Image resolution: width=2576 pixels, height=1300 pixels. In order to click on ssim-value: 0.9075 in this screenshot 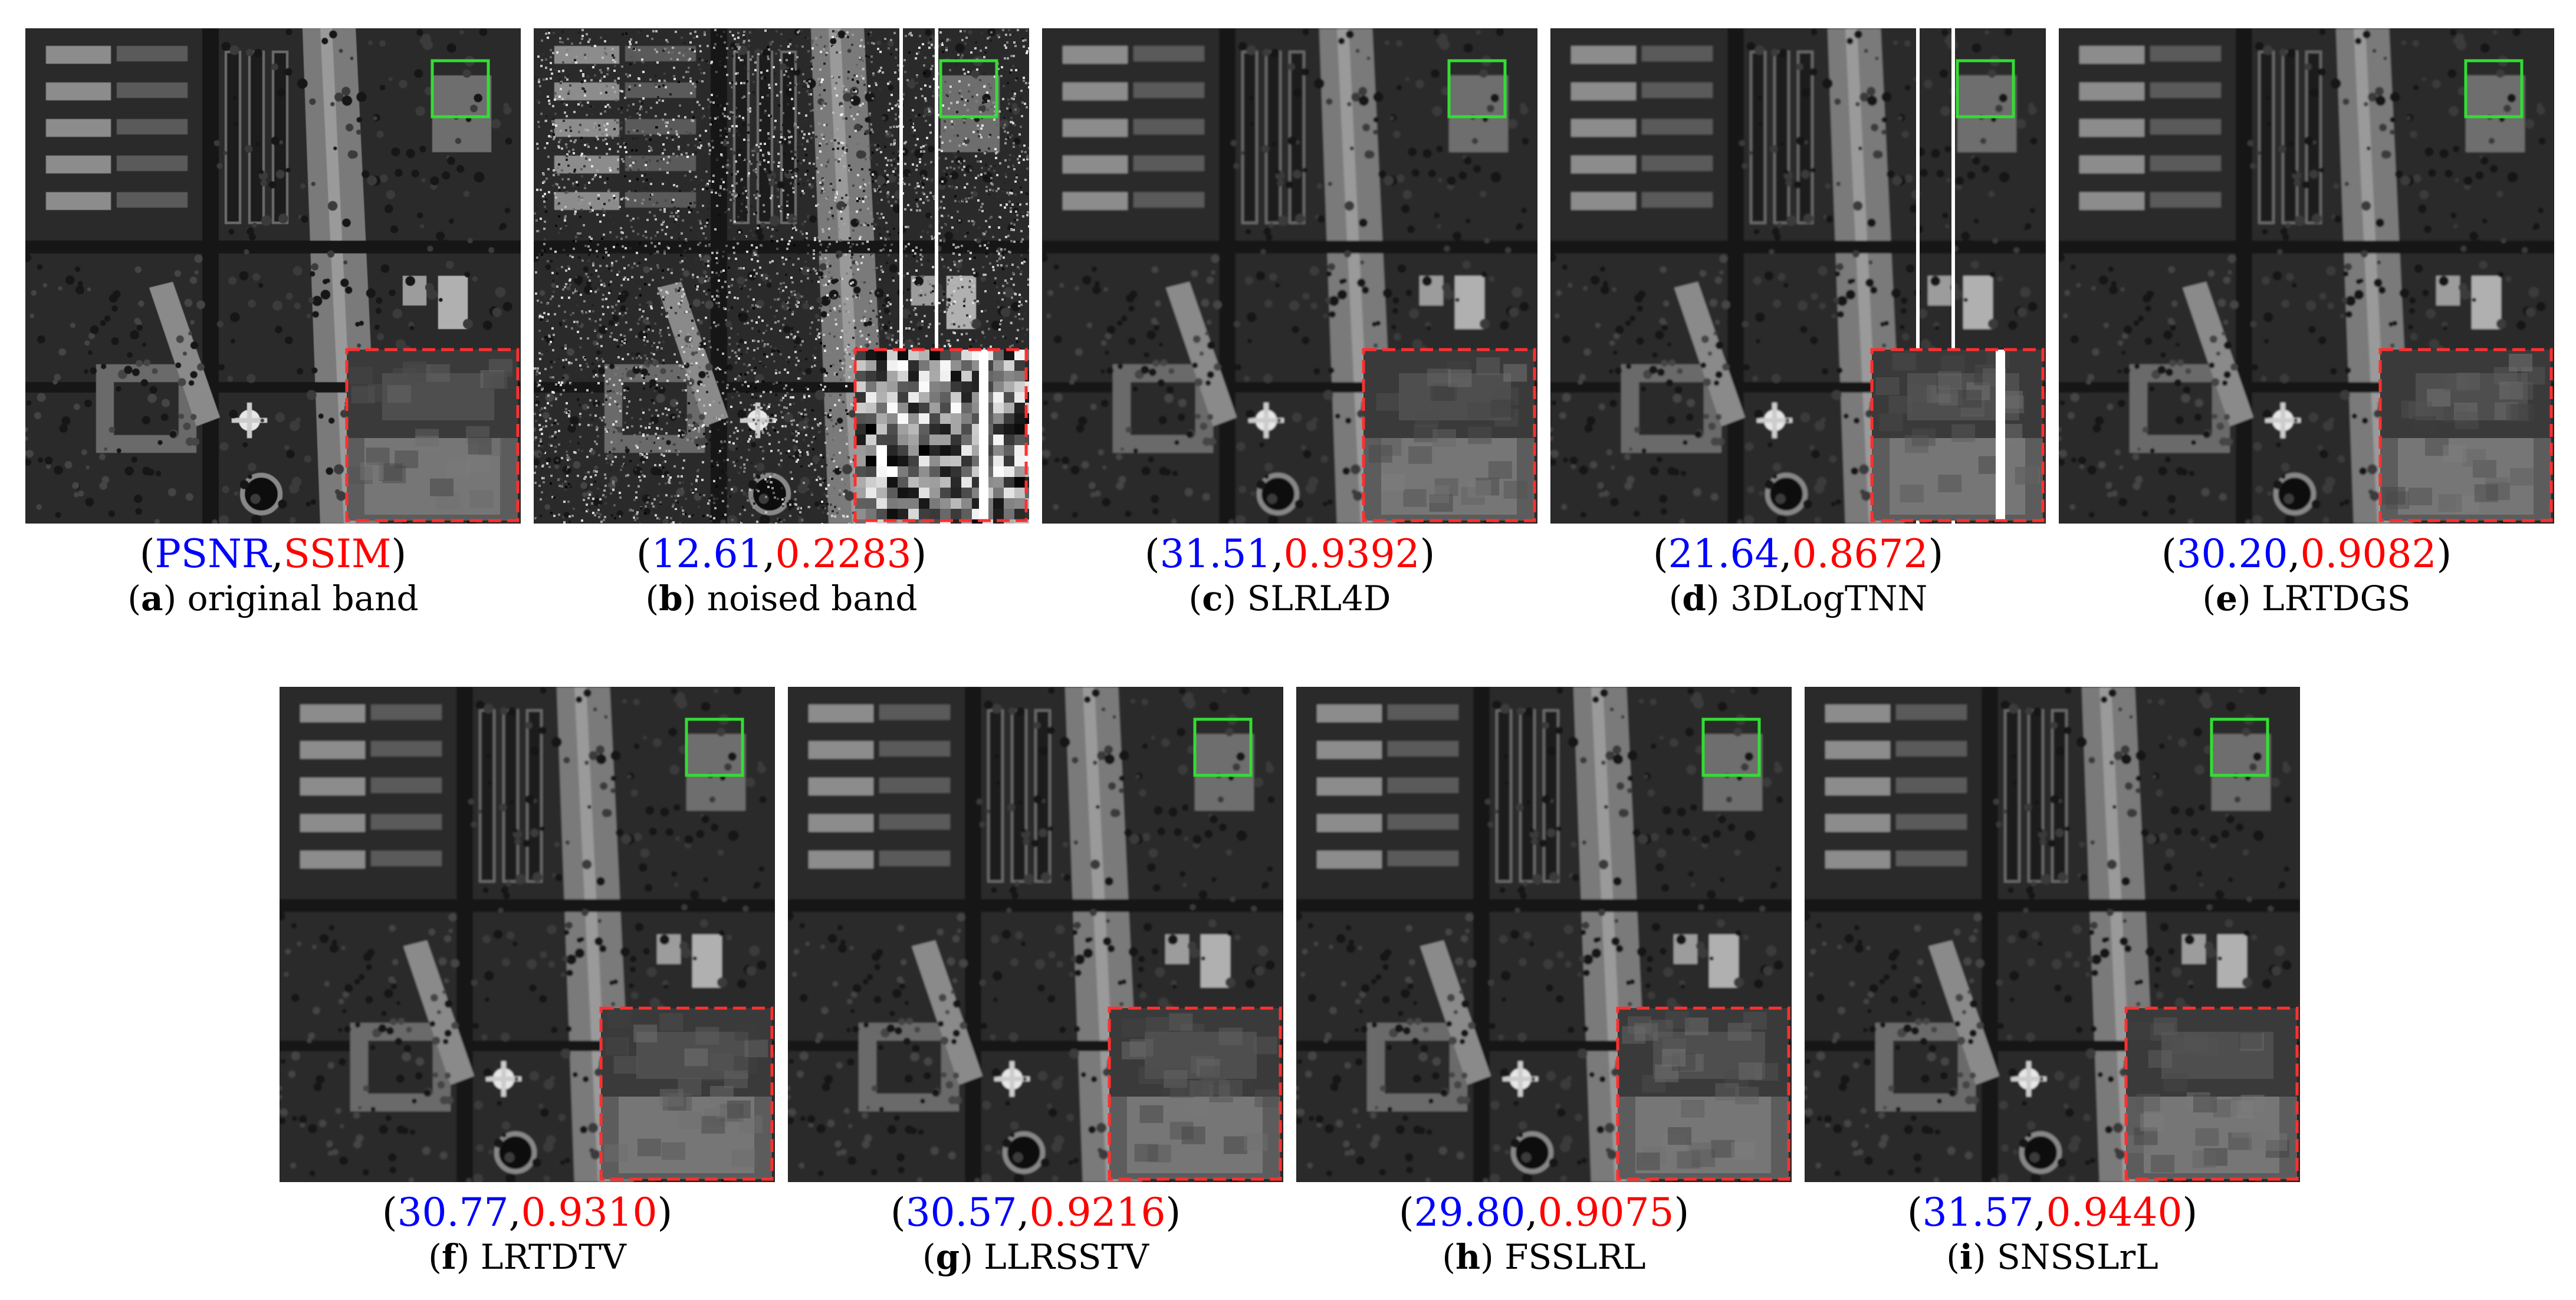, I will do `click(1606, 1212)`.